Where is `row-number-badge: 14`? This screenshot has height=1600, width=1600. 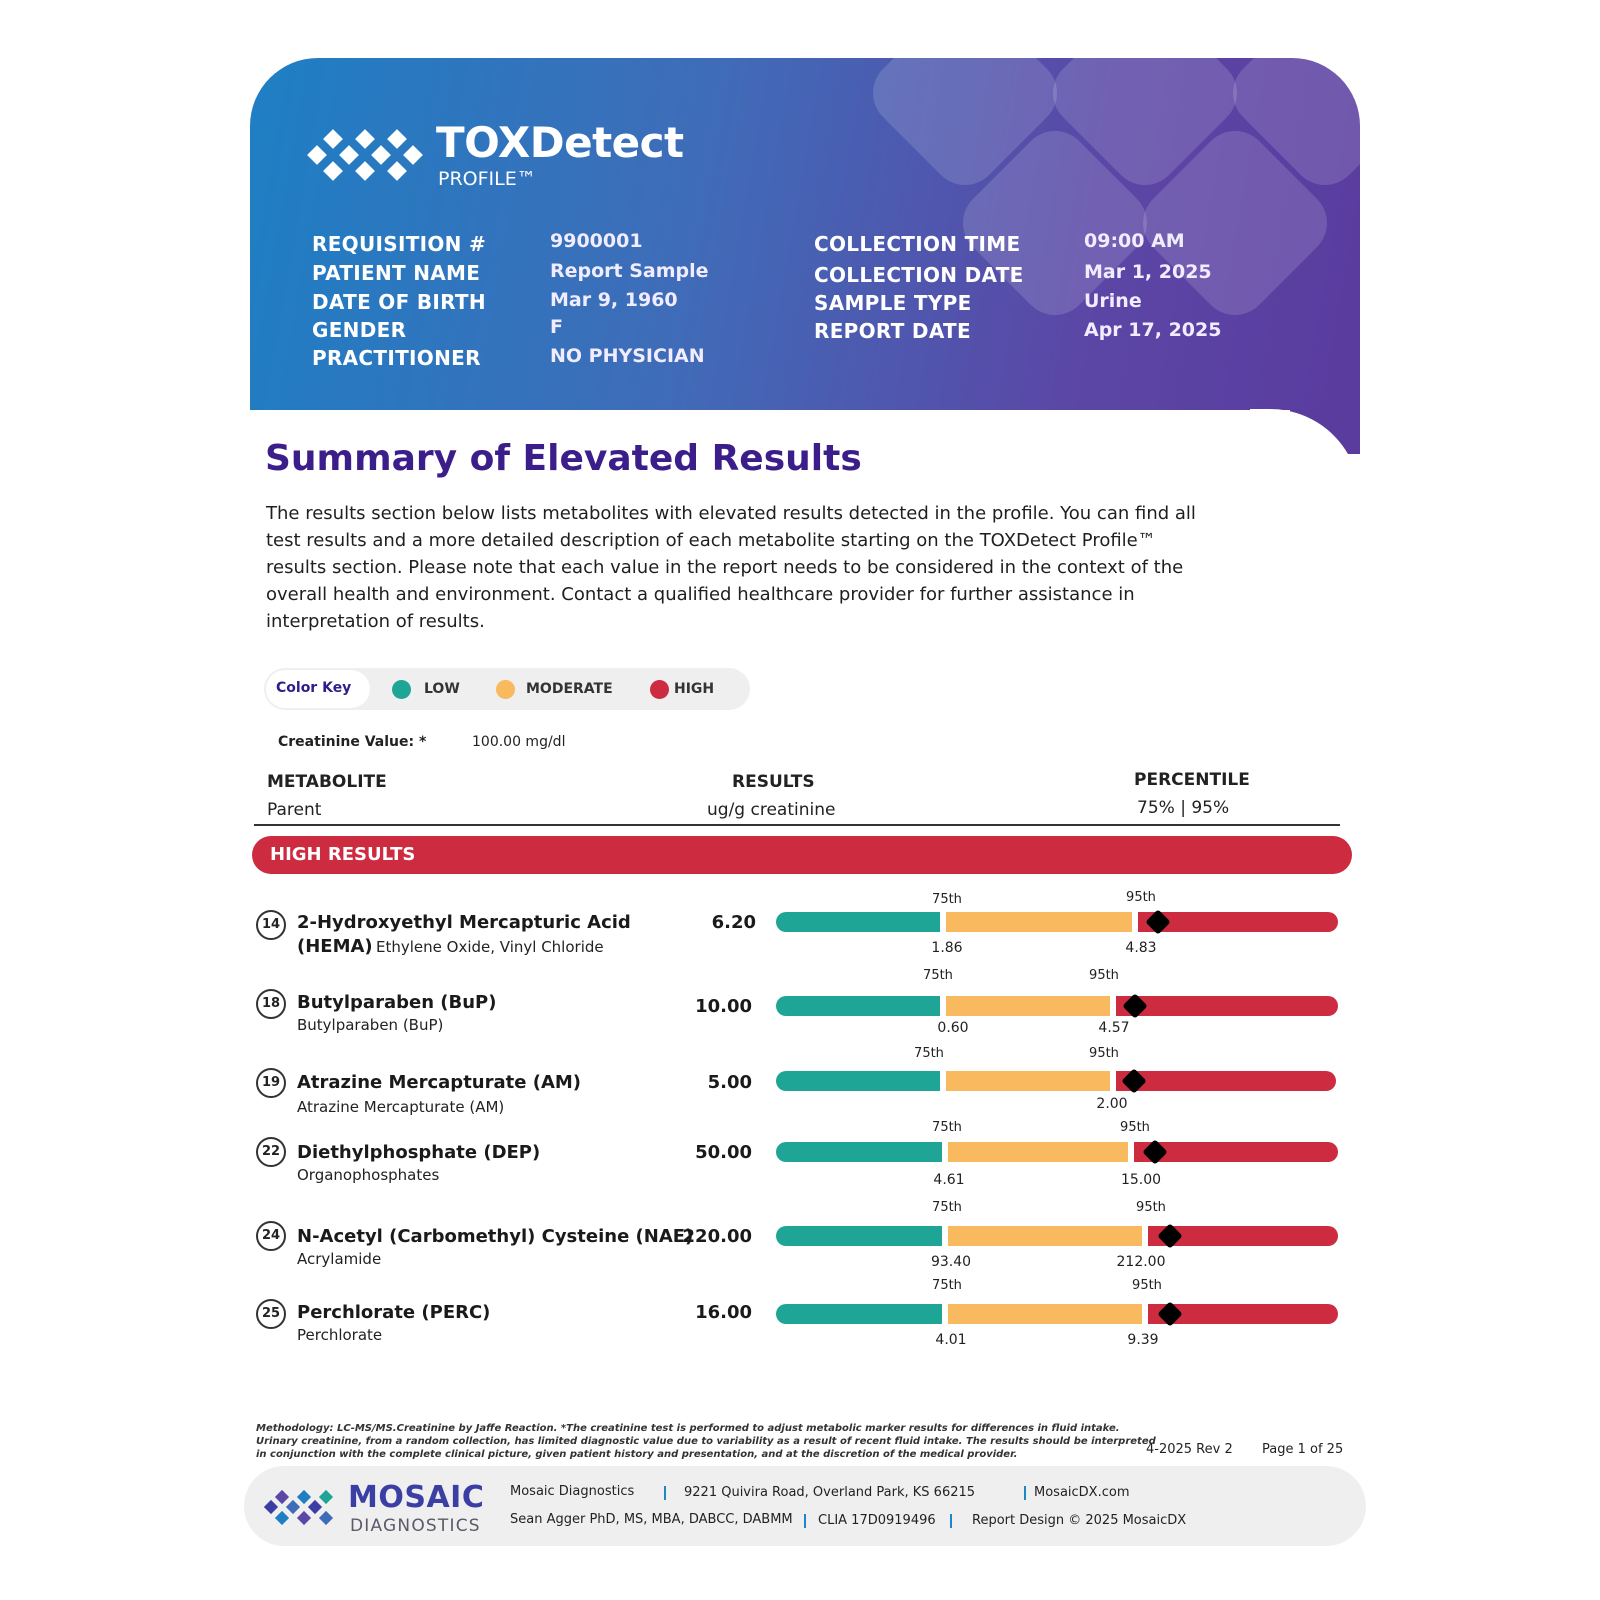
row-number-badge: 14 is located at coordinates (271, 925).